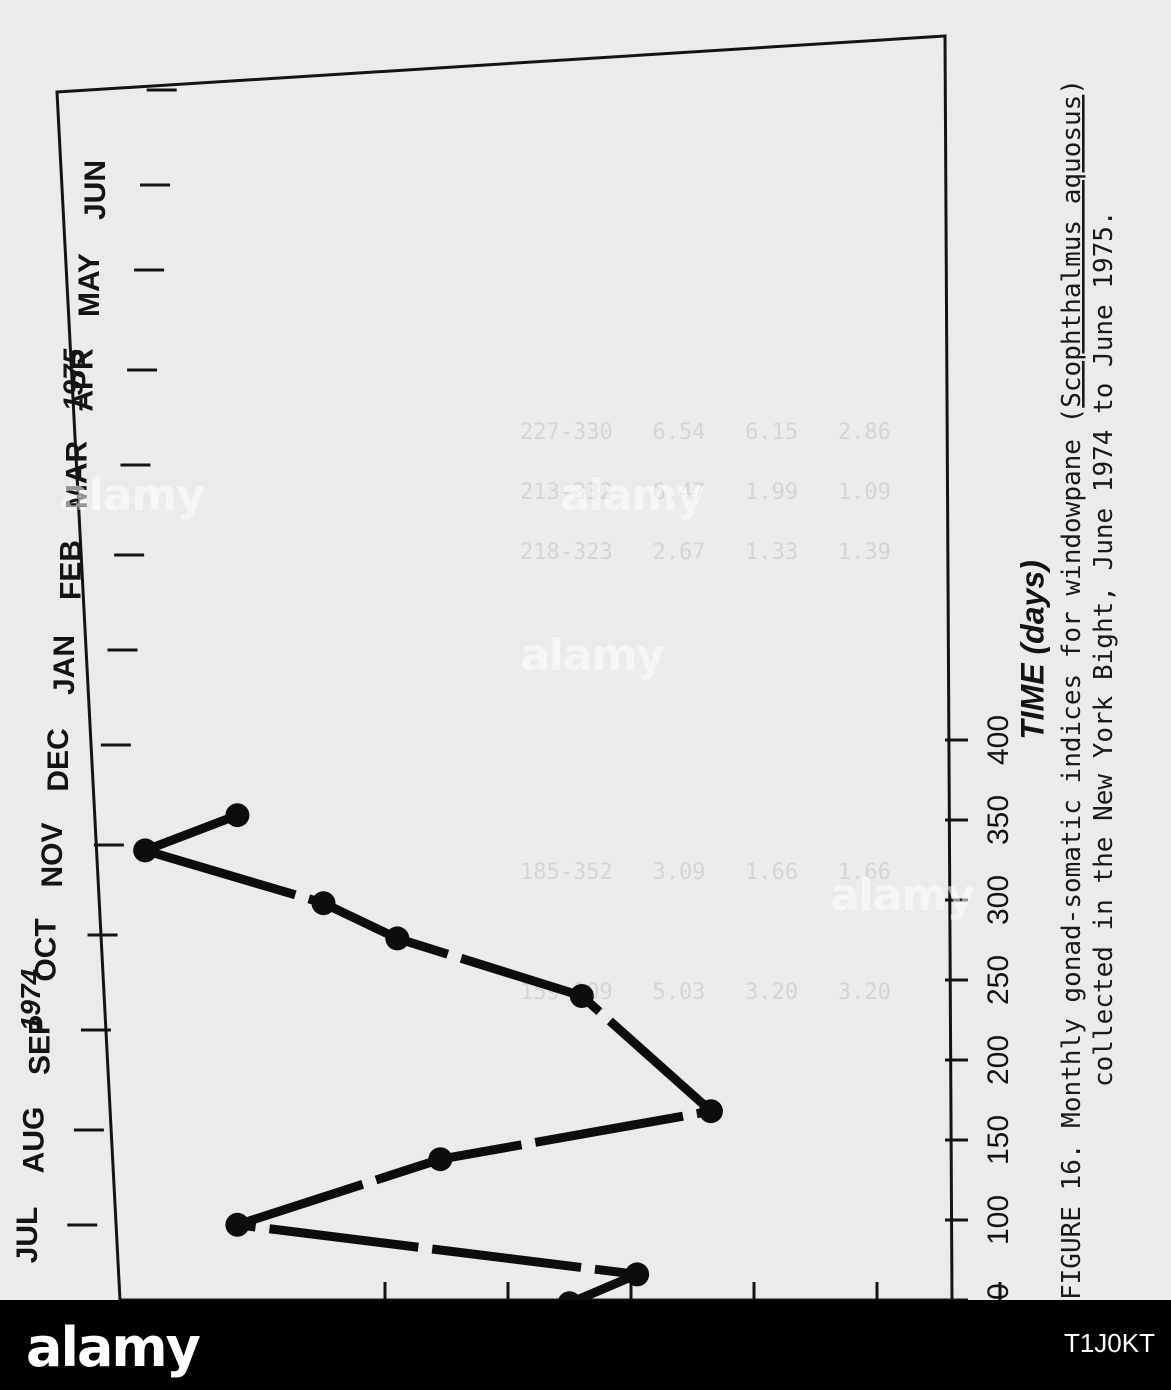 This screenshot has height=1390, width=1171. Describe the element at coordinates (95, 190) in the screenshot. I see `month-label: JUN` at that location.